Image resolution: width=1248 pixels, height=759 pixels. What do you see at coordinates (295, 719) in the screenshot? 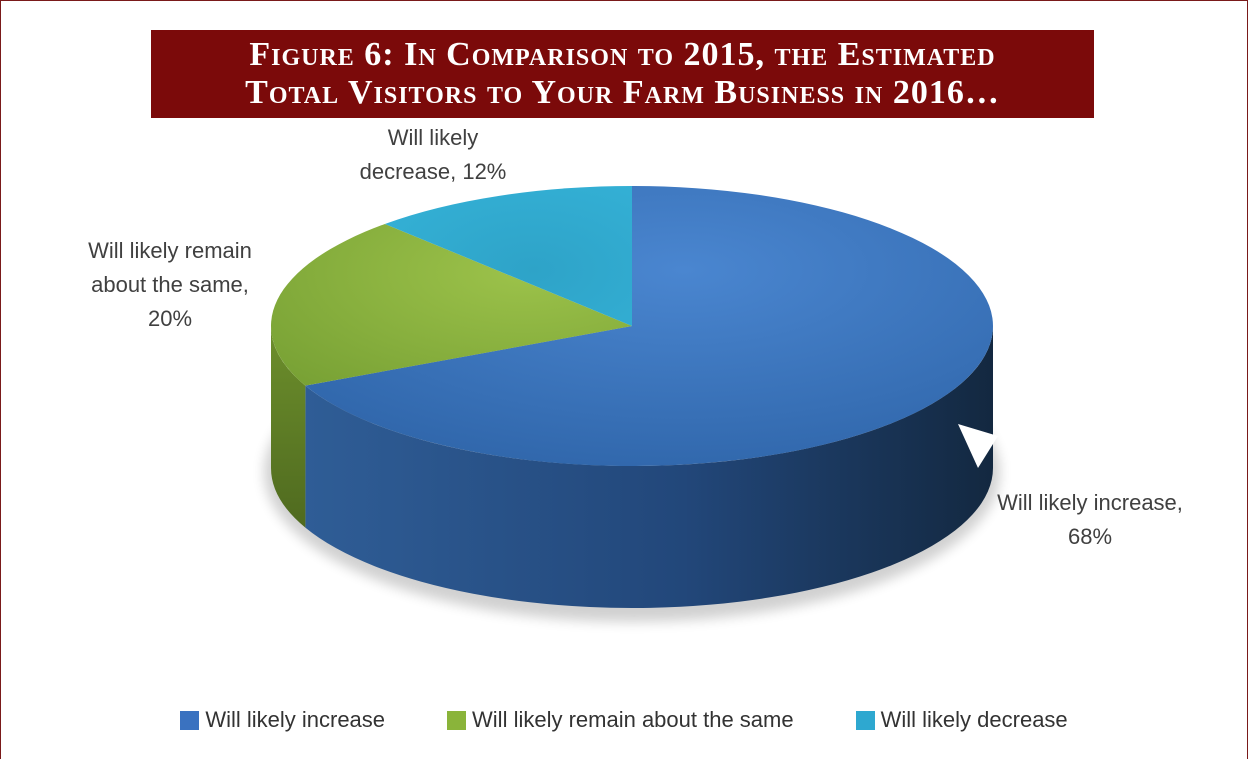
I see `legend-label-increase: Will likely increase` at bounding box center [295, 719].